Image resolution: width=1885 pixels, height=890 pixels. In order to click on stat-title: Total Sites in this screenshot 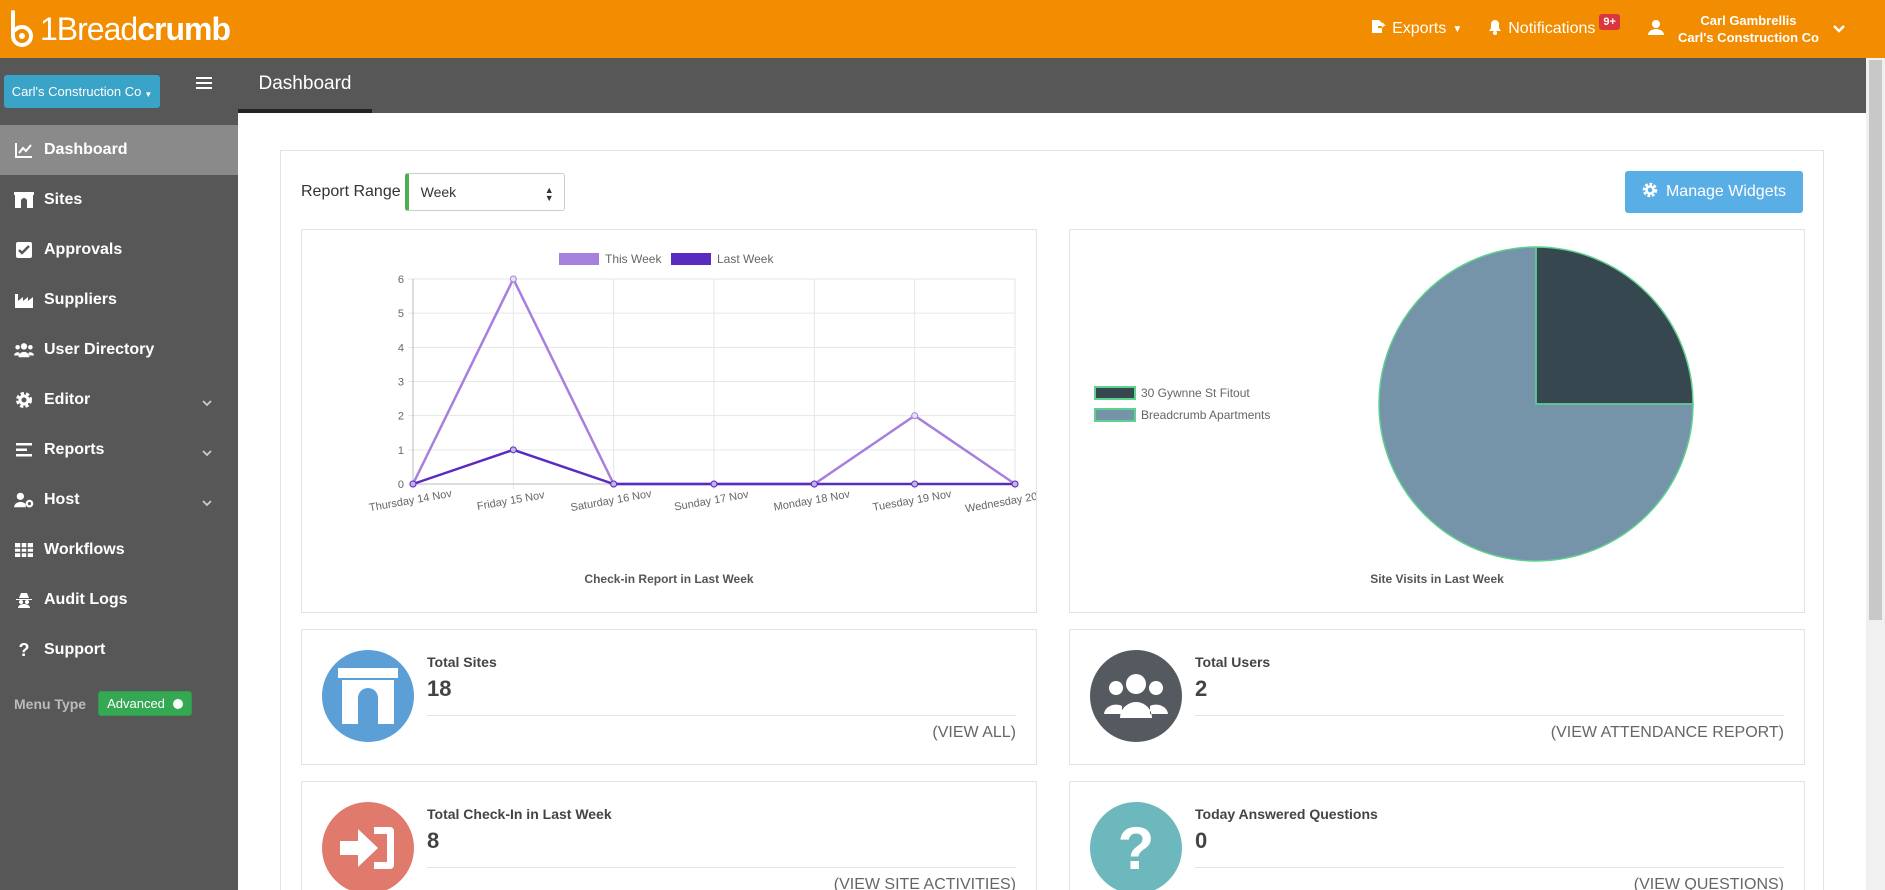, I will do `click(462, 662)`.